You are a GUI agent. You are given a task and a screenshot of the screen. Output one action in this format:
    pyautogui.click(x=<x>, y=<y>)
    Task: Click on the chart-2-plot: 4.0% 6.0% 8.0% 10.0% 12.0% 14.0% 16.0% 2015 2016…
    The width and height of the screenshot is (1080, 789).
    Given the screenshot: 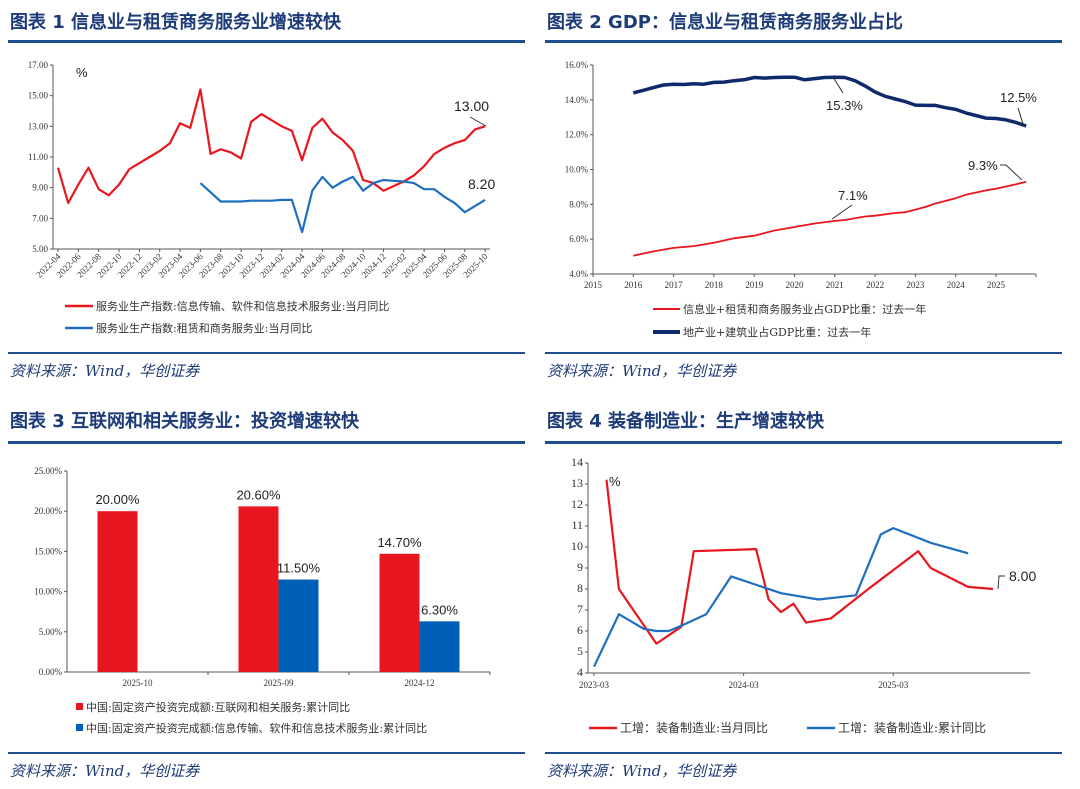 What is the action you would take?
    pyautogui.click(x=801, y=175)
    